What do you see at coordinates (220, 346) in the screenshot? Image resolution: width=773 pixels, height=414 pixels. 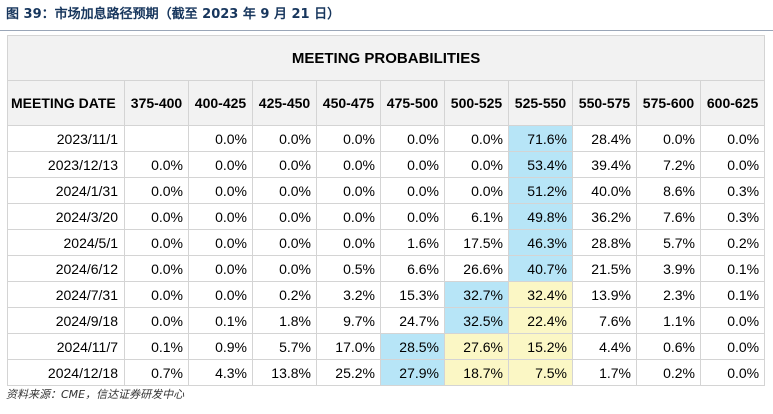 I see `probability-cell: 0.9%` at bounding box center [220, 346].